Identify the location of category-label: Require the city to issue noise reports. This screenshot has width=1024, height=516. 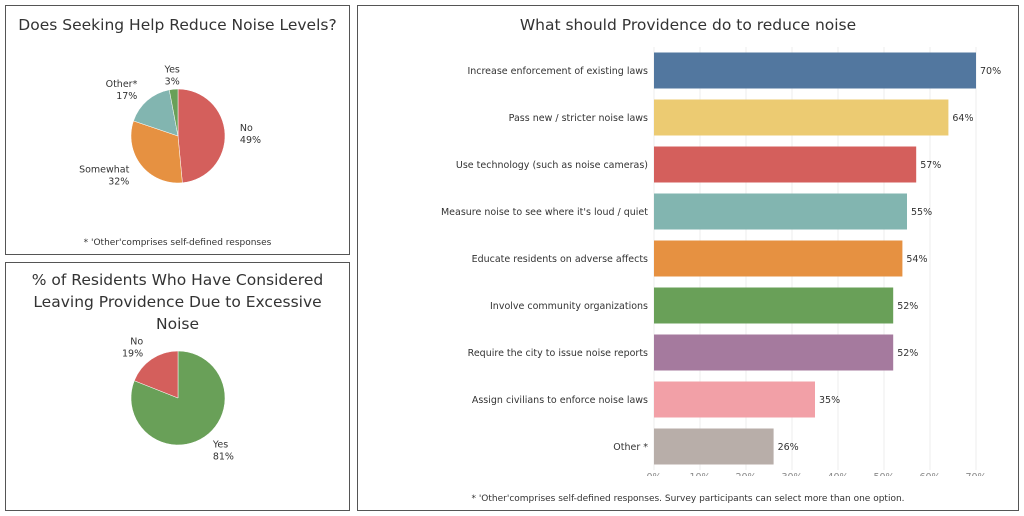
(558, 353).